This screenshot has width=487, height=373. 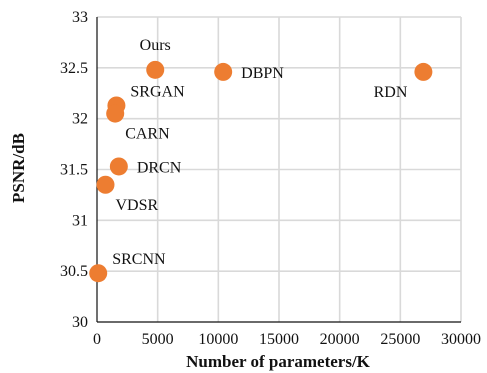 I want to click on point-label-dbpn: DBPN, so click(x=262, y=73).